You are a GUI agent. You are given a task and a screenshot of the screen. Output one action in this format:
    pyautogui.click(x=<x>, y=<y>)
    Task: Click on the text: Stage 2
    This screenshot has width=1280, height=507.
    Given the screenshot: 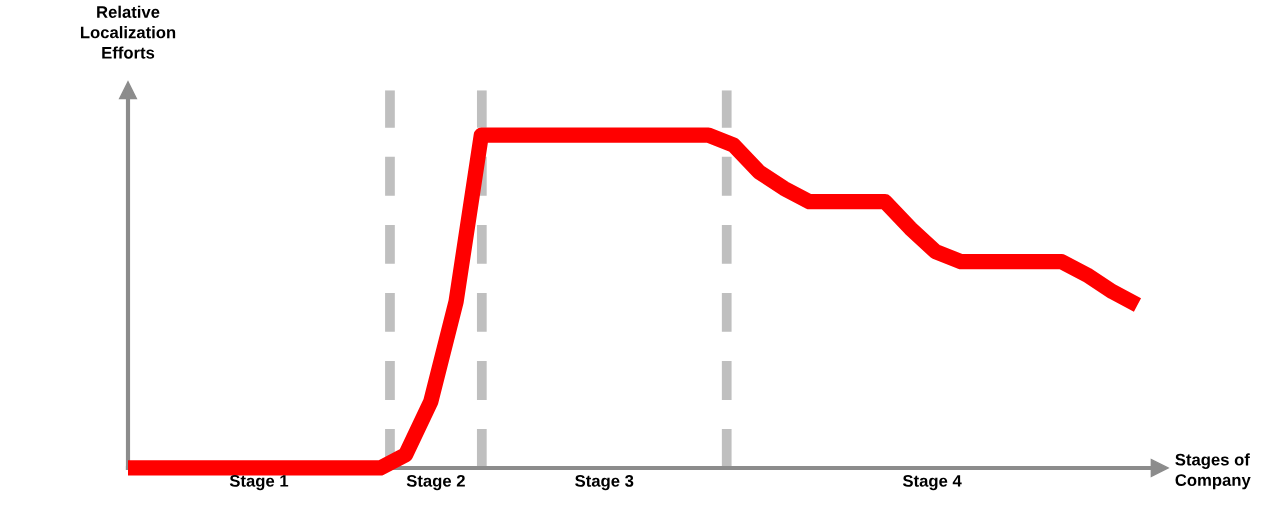 What is the action you would take?
    pyautogui.click(x=435, y=482)
    